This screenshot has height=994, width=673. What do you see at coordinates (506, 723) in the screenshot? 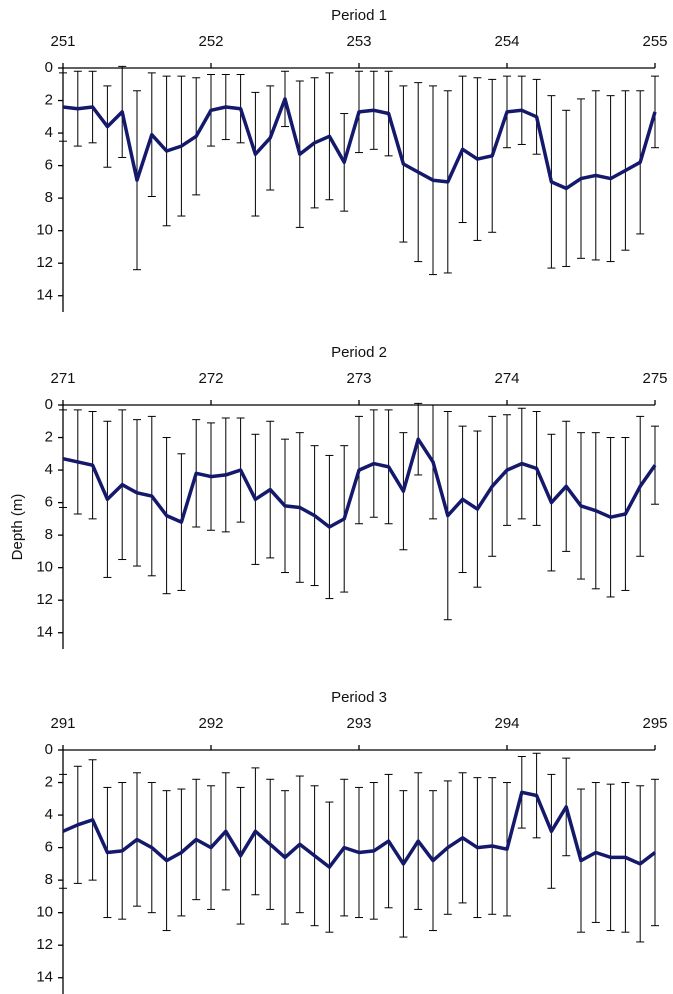
I see `x-tick-label: 294` at bounding box center [506, 723].